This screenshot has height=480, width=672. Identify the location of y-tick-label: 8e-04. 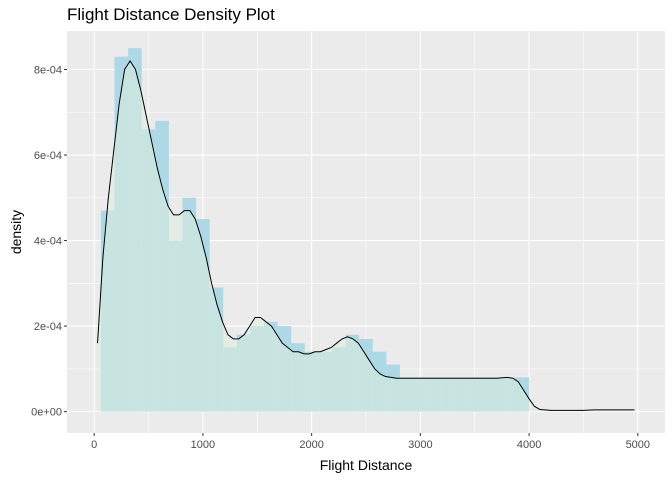
(48, 70).